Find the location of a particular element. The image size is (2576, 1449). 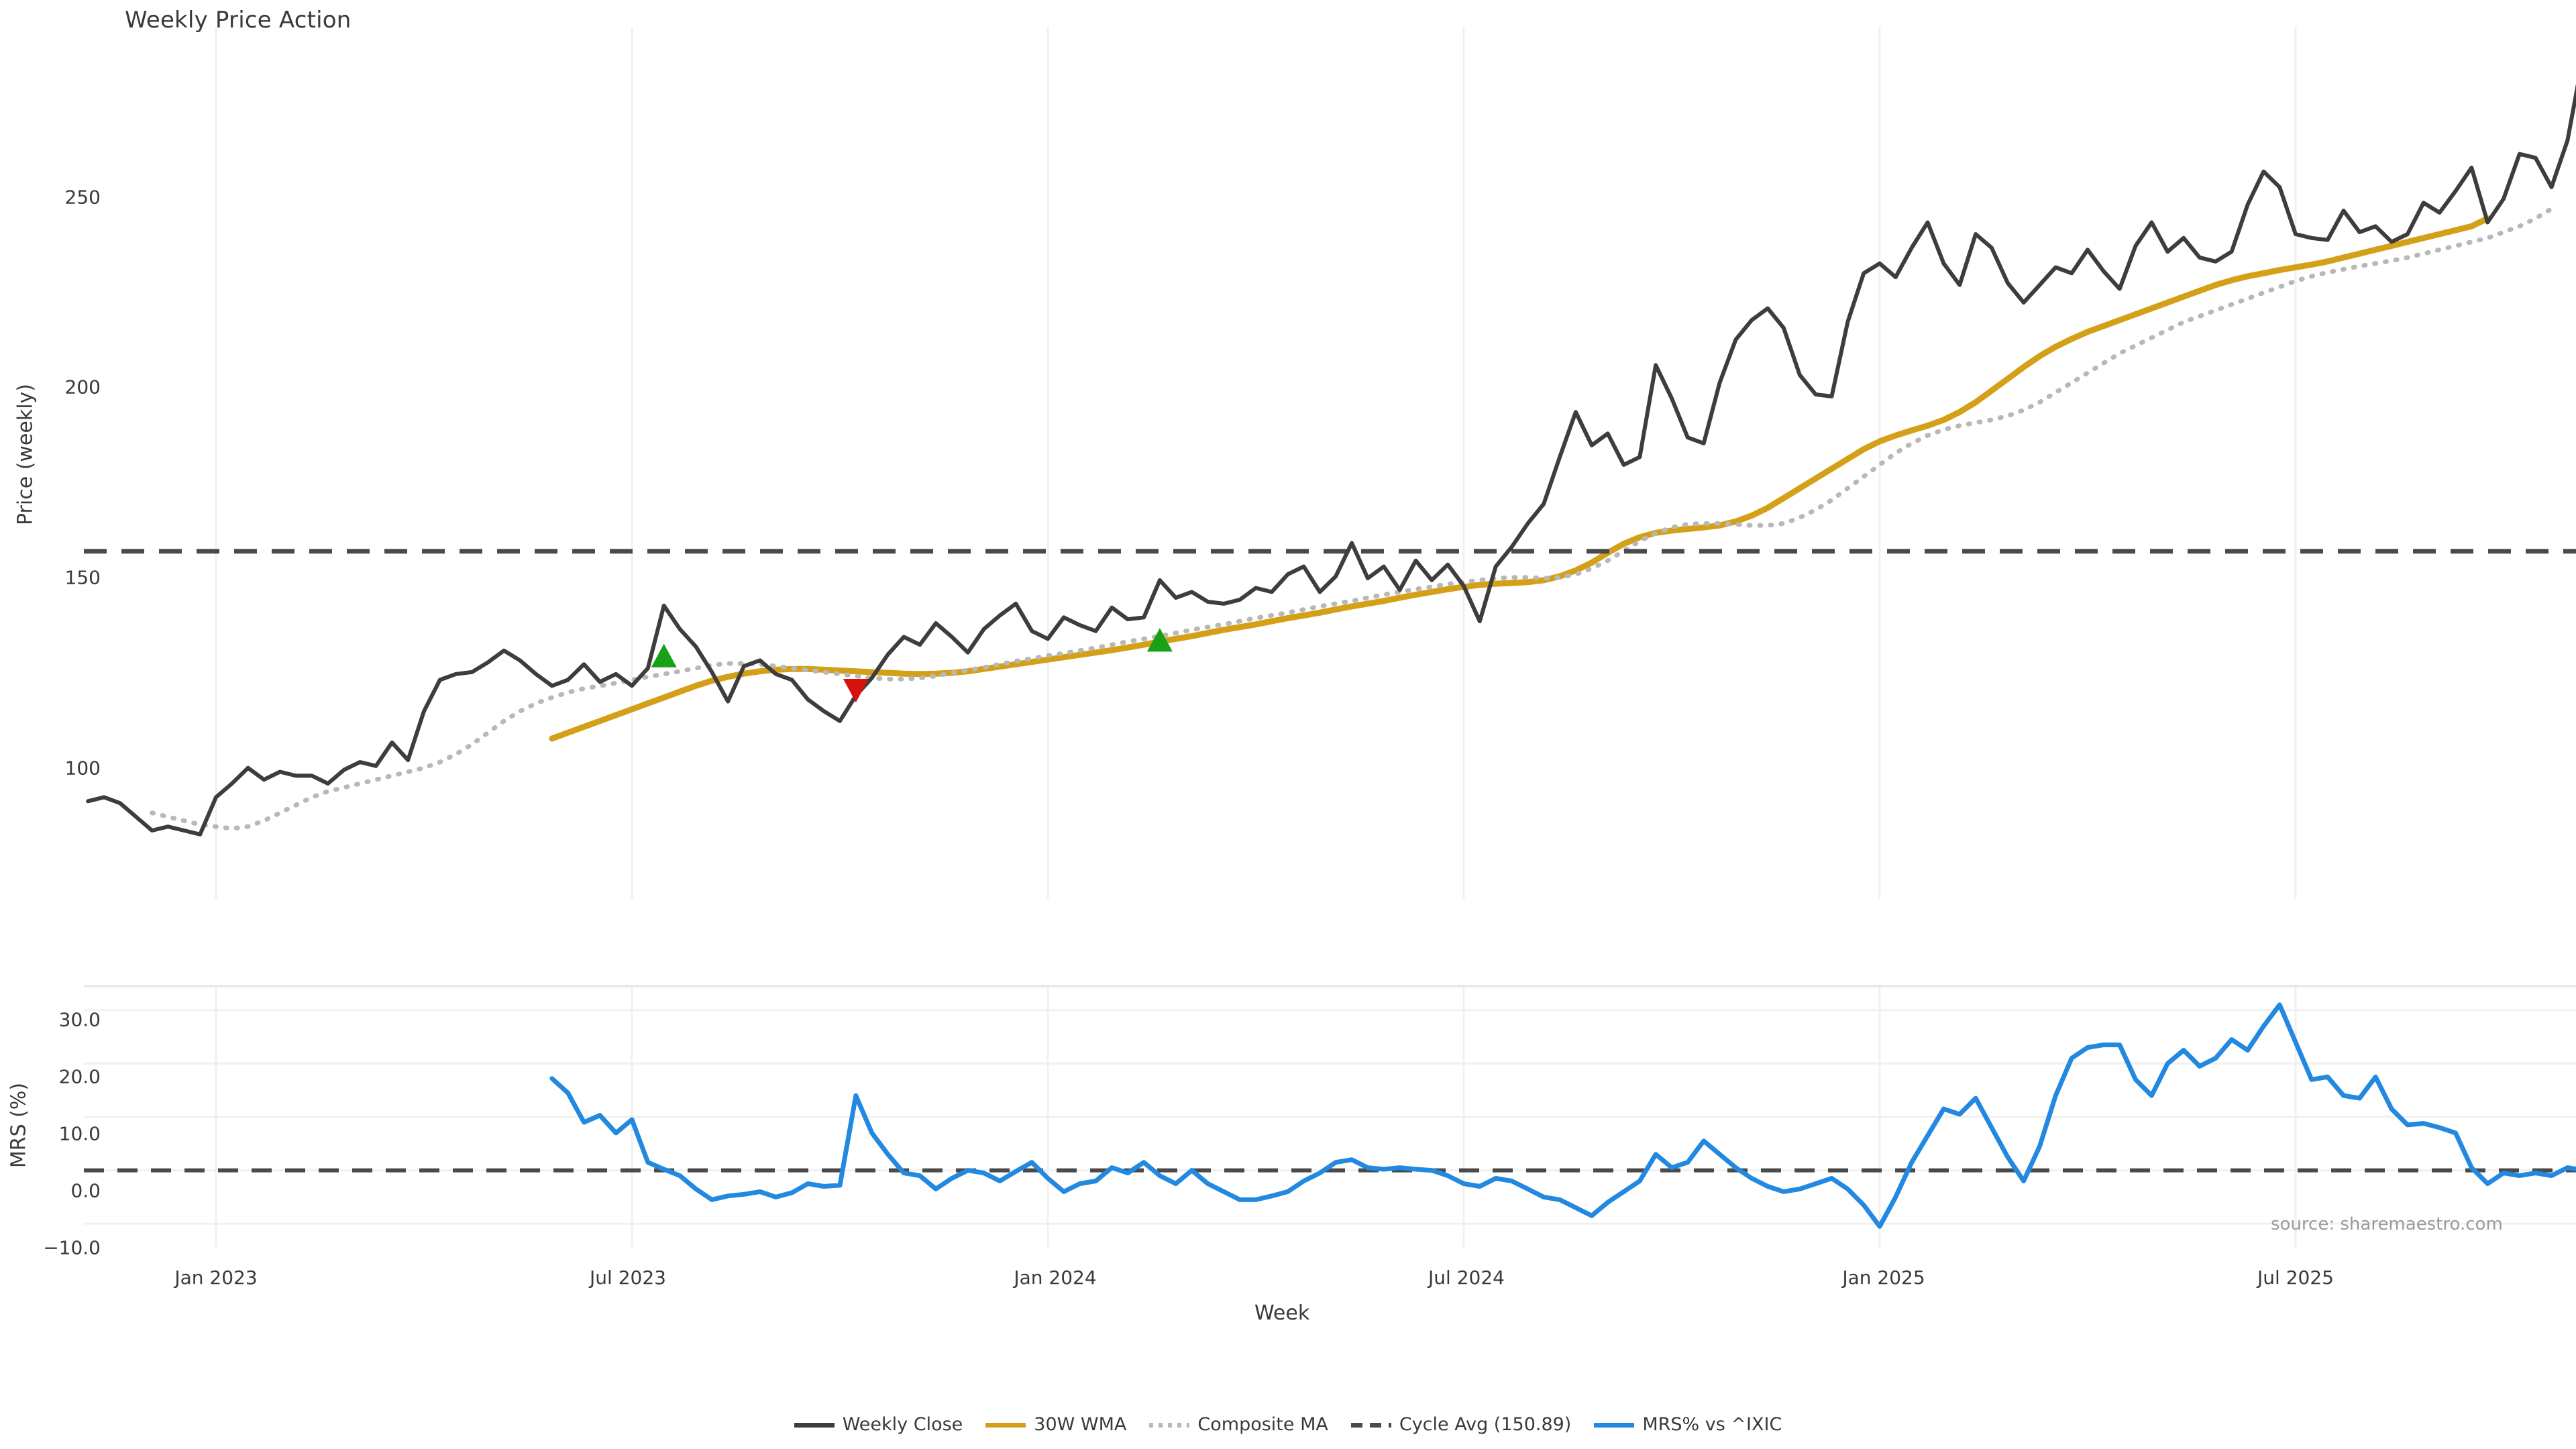

legend-label-mrs: MRS% vs ^IXIC is located at coordinates (1712, 1424).